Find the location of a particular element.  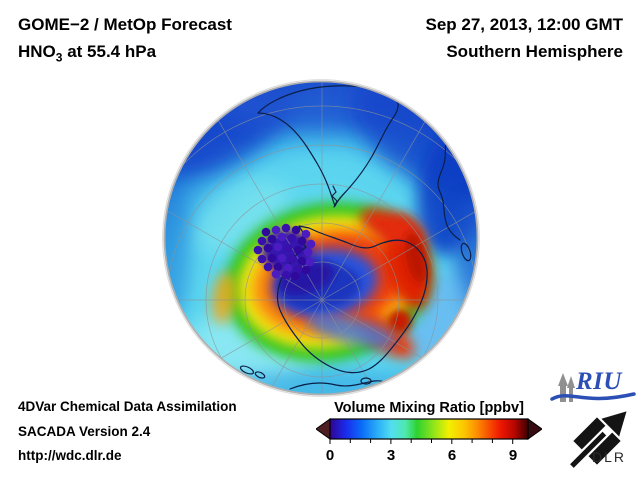

riu-swoosh-icon is located at coordinates (593, 396).